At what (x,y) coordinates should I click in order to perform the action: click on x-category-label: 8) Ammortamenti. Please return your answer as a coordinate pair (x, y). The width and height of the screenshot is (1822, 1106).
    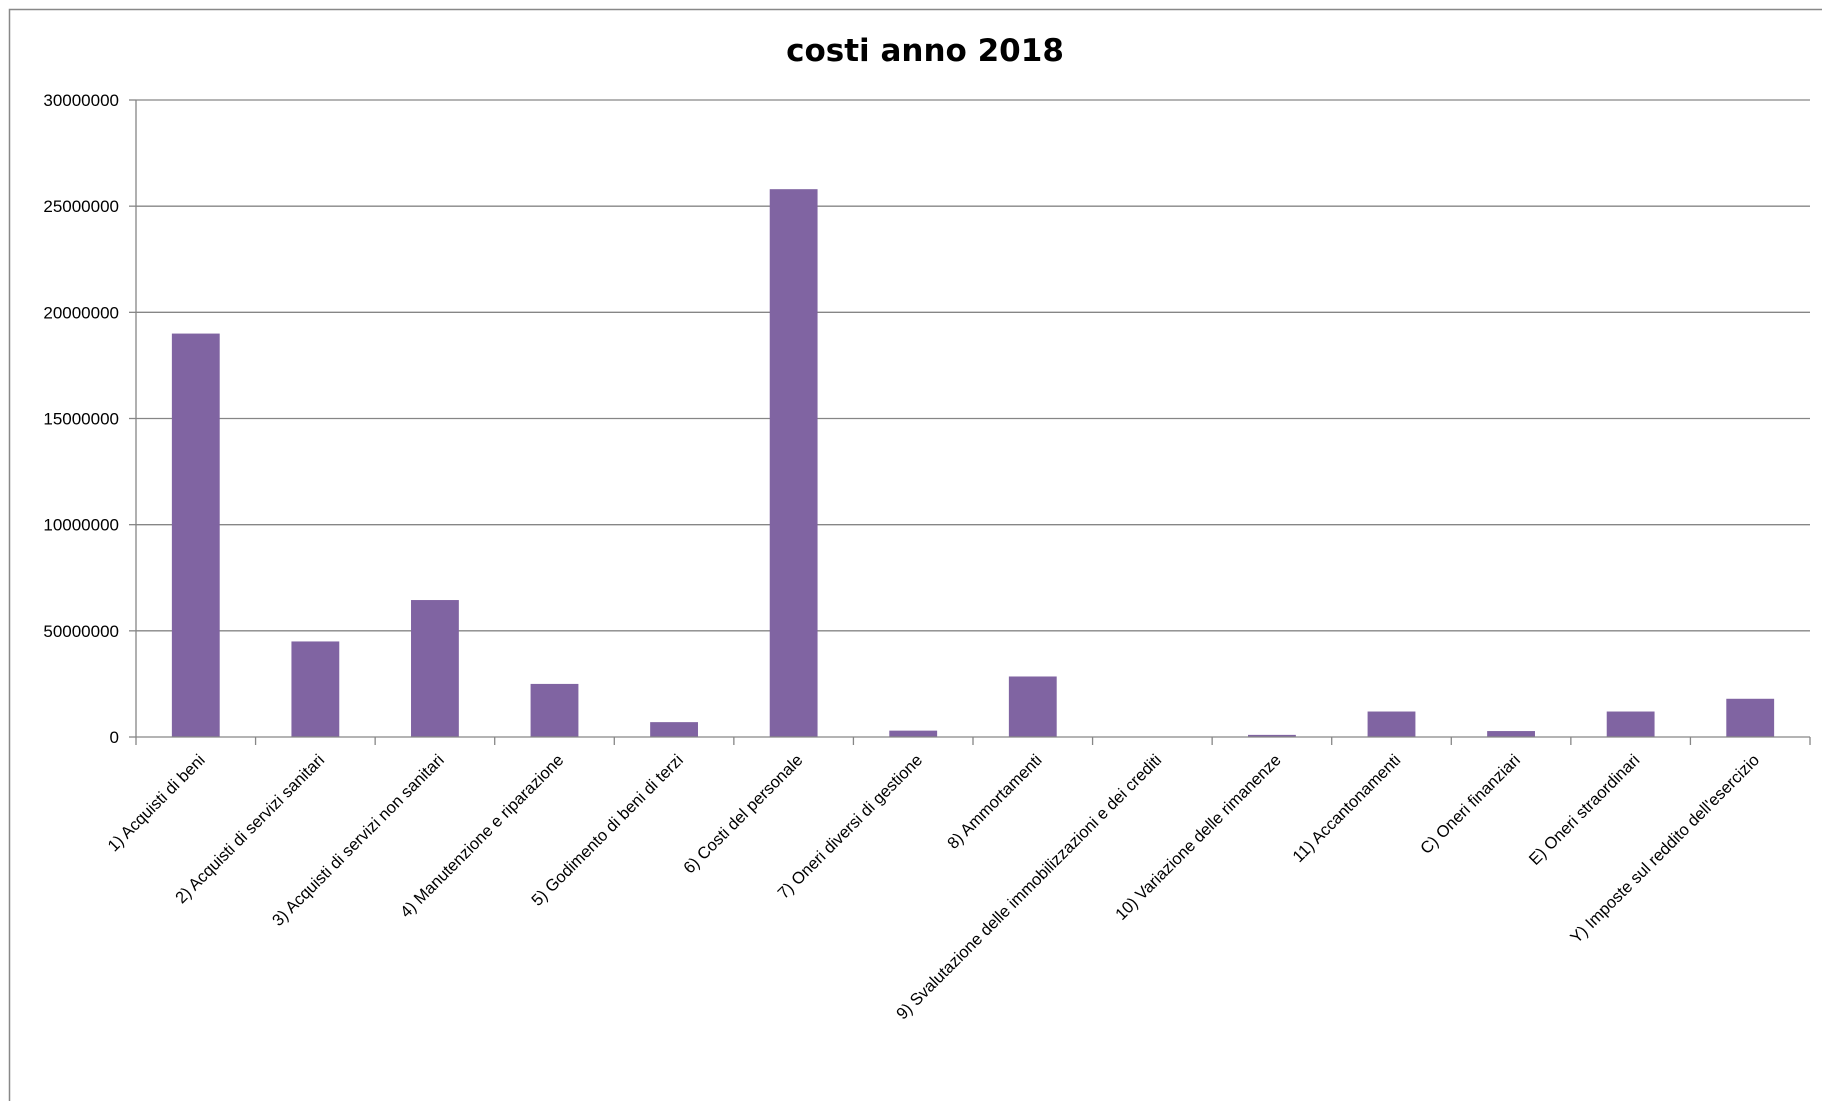
    Looking at the image, I should click on (995, 802).